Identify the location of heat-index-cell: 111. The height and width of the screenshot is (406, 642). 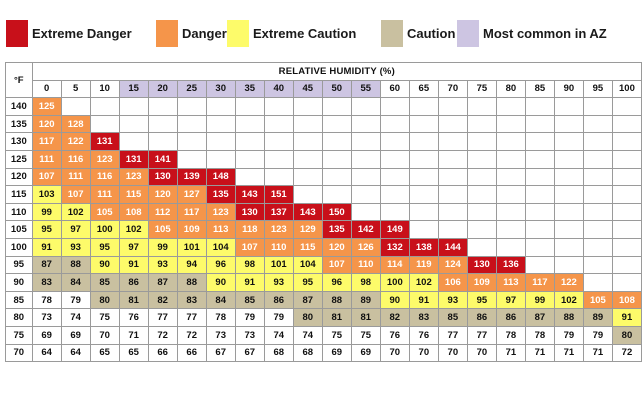
(75, 177).